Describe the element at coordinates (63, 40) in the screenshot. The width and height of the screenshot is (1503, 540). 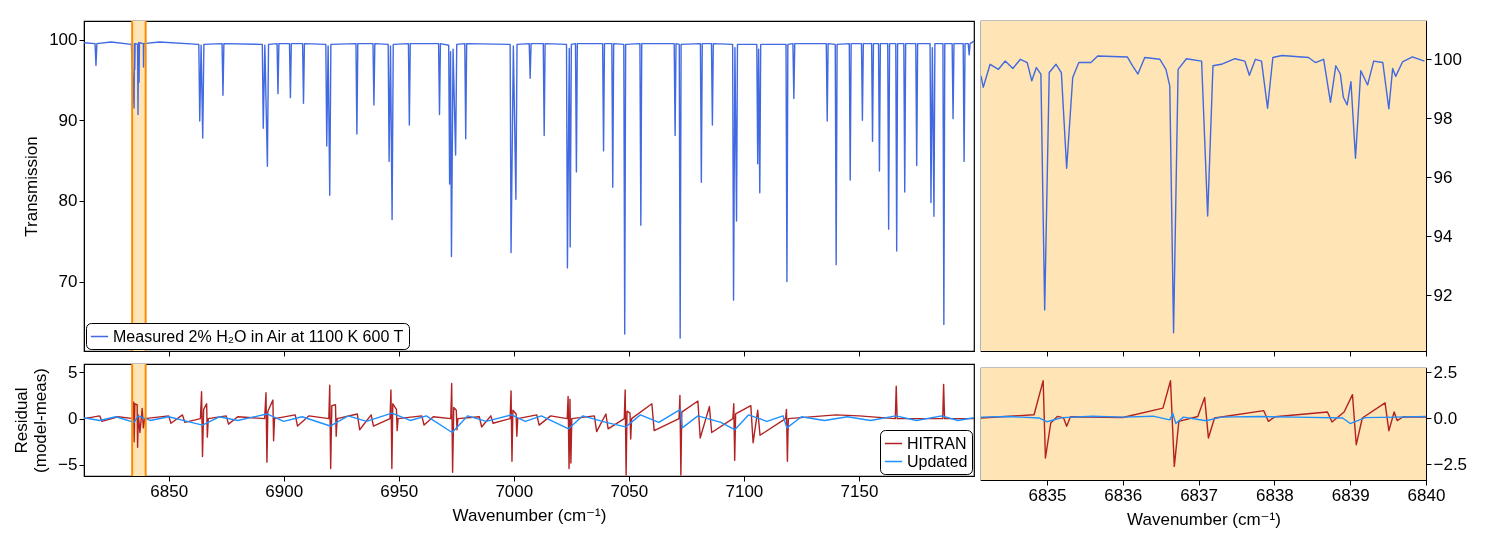
I see `y-tick-label: 100` at that location.